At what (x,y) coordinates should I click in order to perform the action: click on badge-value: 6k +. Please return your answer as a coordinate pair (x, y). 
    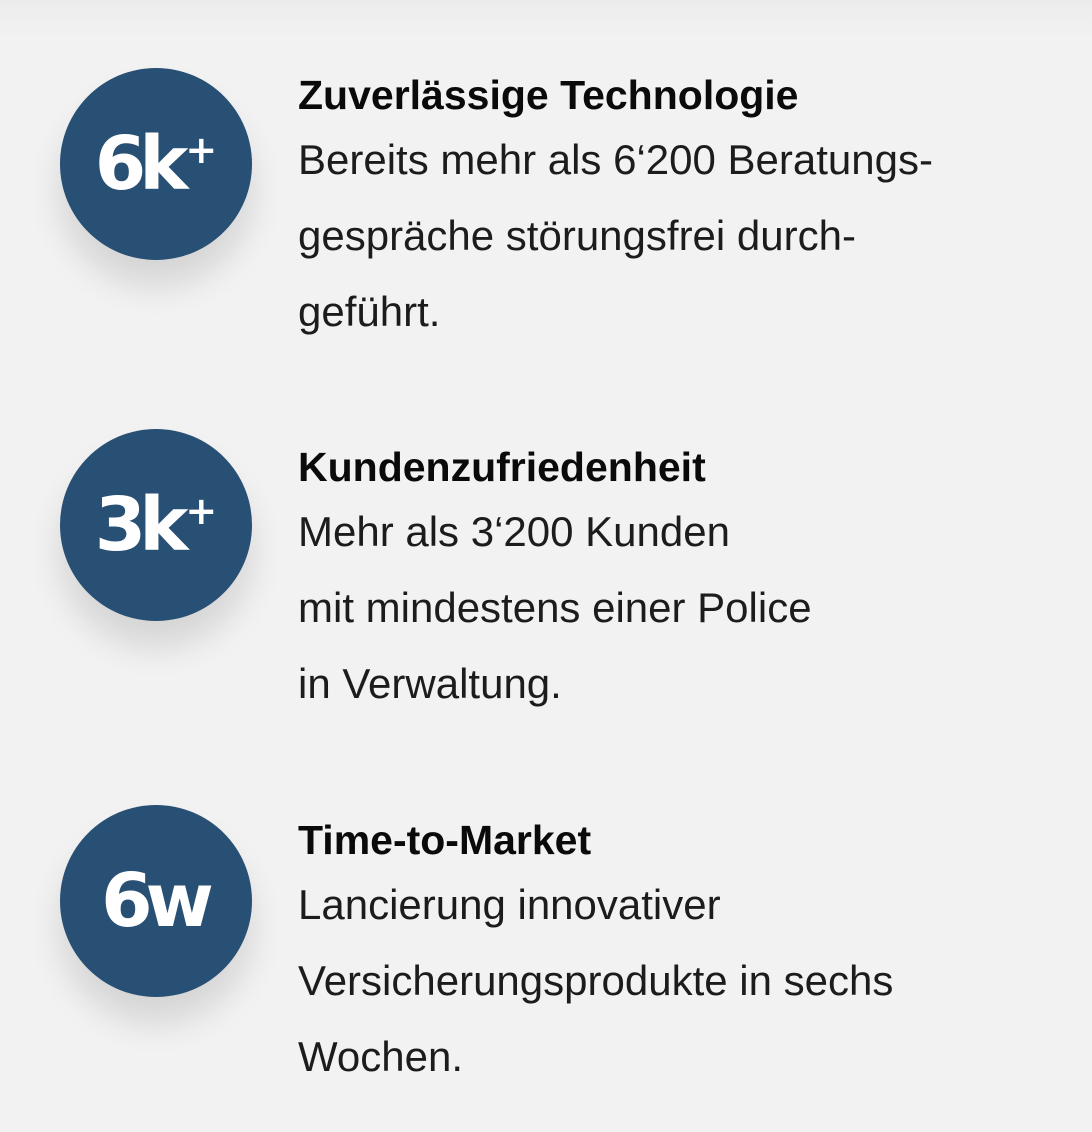
    Looking at the image, I should click on (156, 164).